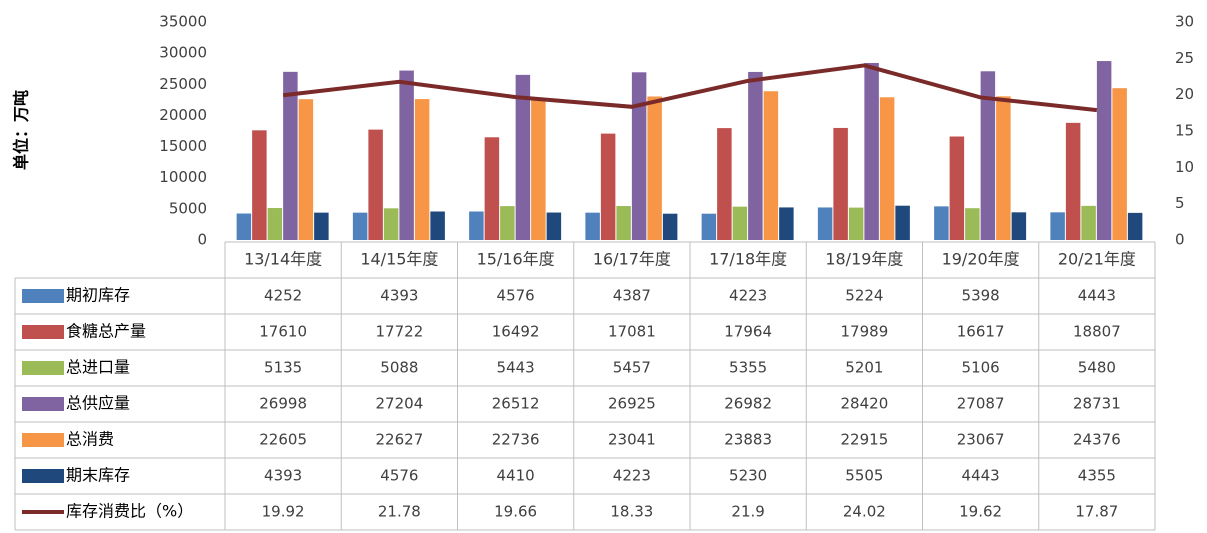 The image size is (1207, 533). Describe the element at coordinates (516, 440) in the screenshot. I see `table-value: 22736` at that location.